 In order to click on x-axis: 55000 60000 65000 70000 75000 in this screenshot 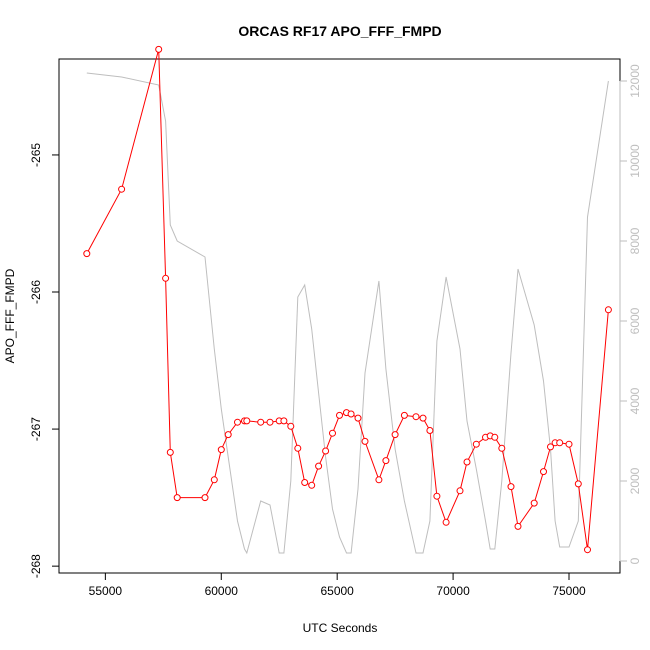, I will do `click(337, 585)`.